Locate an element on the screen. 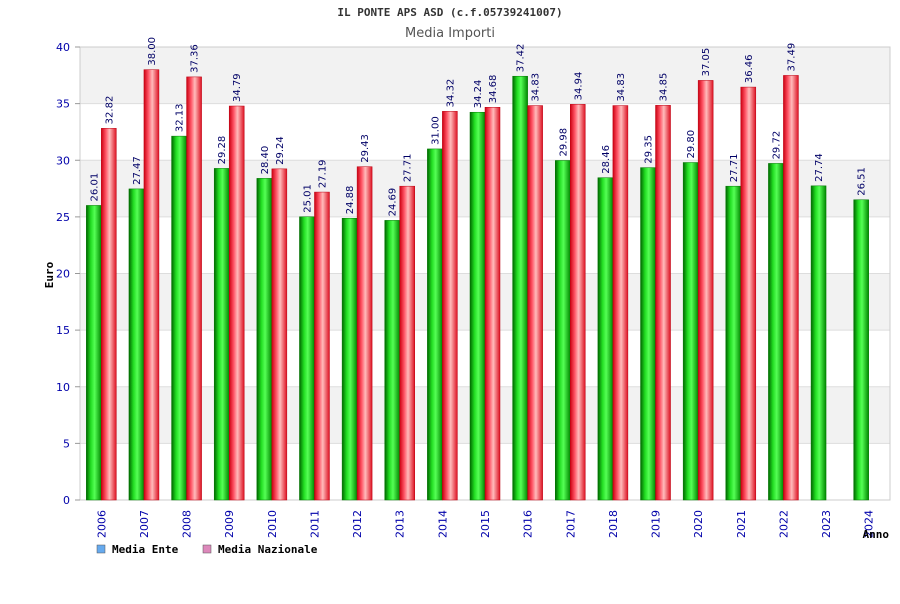  y-tick-label: 20 is located at coordinates (63, 274).